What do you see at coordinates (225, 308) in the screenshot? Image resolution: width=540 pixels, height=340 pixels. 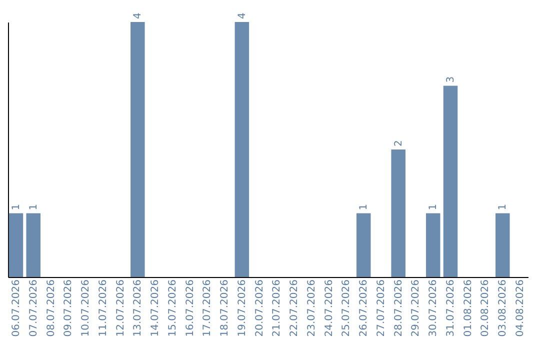 I see `x-tick-label: 18.07.2026` at bounding box center [225, 308].